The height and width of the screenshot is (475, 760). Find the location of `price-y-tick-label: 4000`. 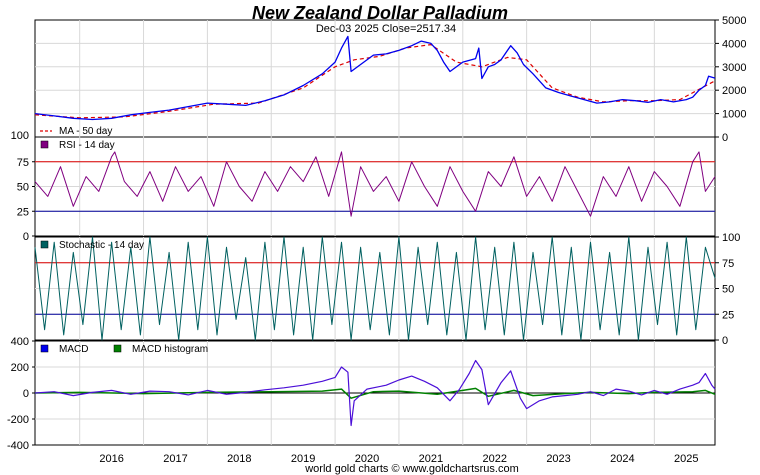

price-y-tick-label: 4000 is located at coordinates (734, 44).